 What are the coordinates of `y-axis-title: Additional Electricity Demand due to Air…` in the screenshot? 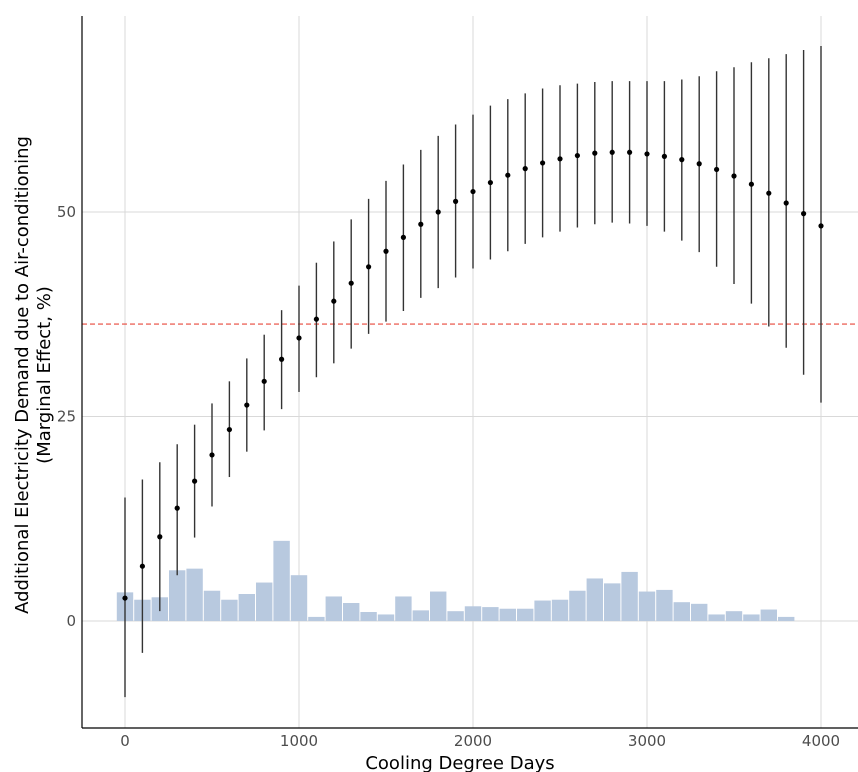 It's located at (33, 375).